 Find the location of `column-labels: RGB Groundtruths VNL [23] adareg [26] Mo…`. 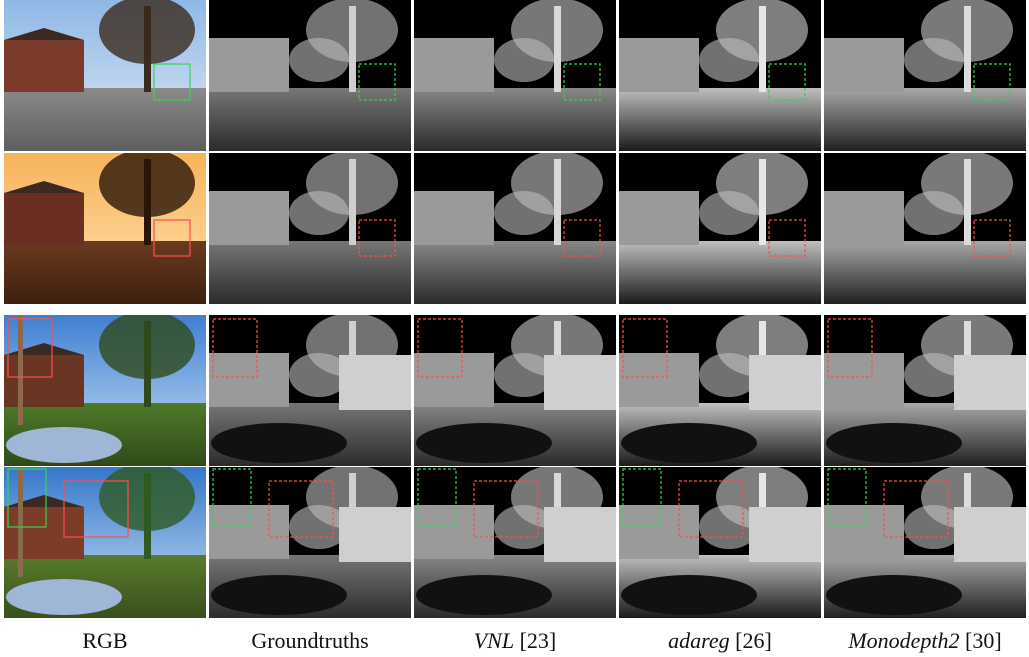

column-labels: RGB Groundtruths VNL [23] adareg [26] Mo… is located at coordinates (515, 641).